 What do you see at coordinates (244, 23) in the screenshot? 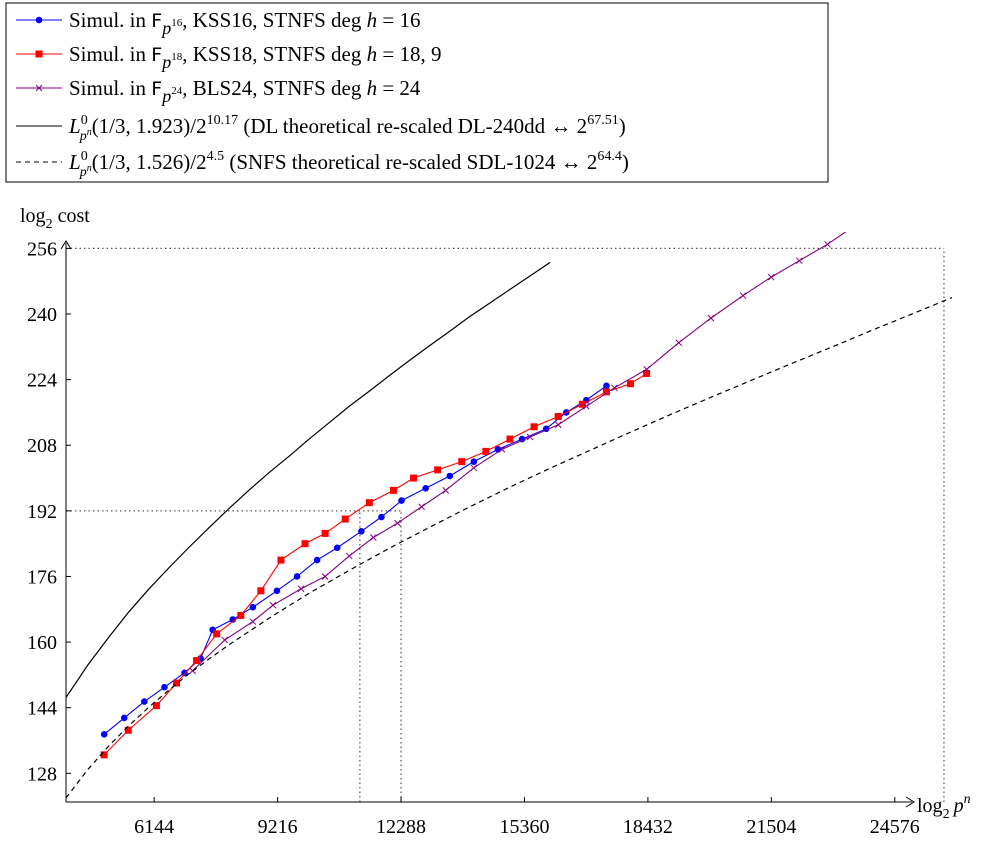
I see `legend-entry-kss16: Simul. in Fp16, KSS16, STNFS deg h = 16` at bounding box center [244, 23].